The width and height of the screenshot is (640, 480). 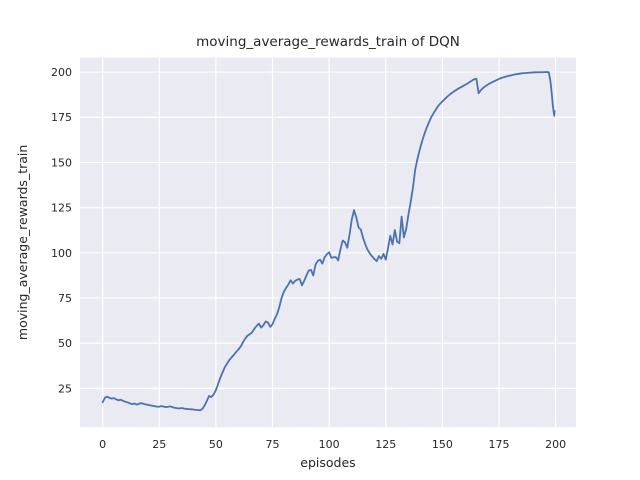 What do you see at coordinates (555, 444) in the screenshot?
I see `x-tick-label: 200` at bounding box center [555, 444].